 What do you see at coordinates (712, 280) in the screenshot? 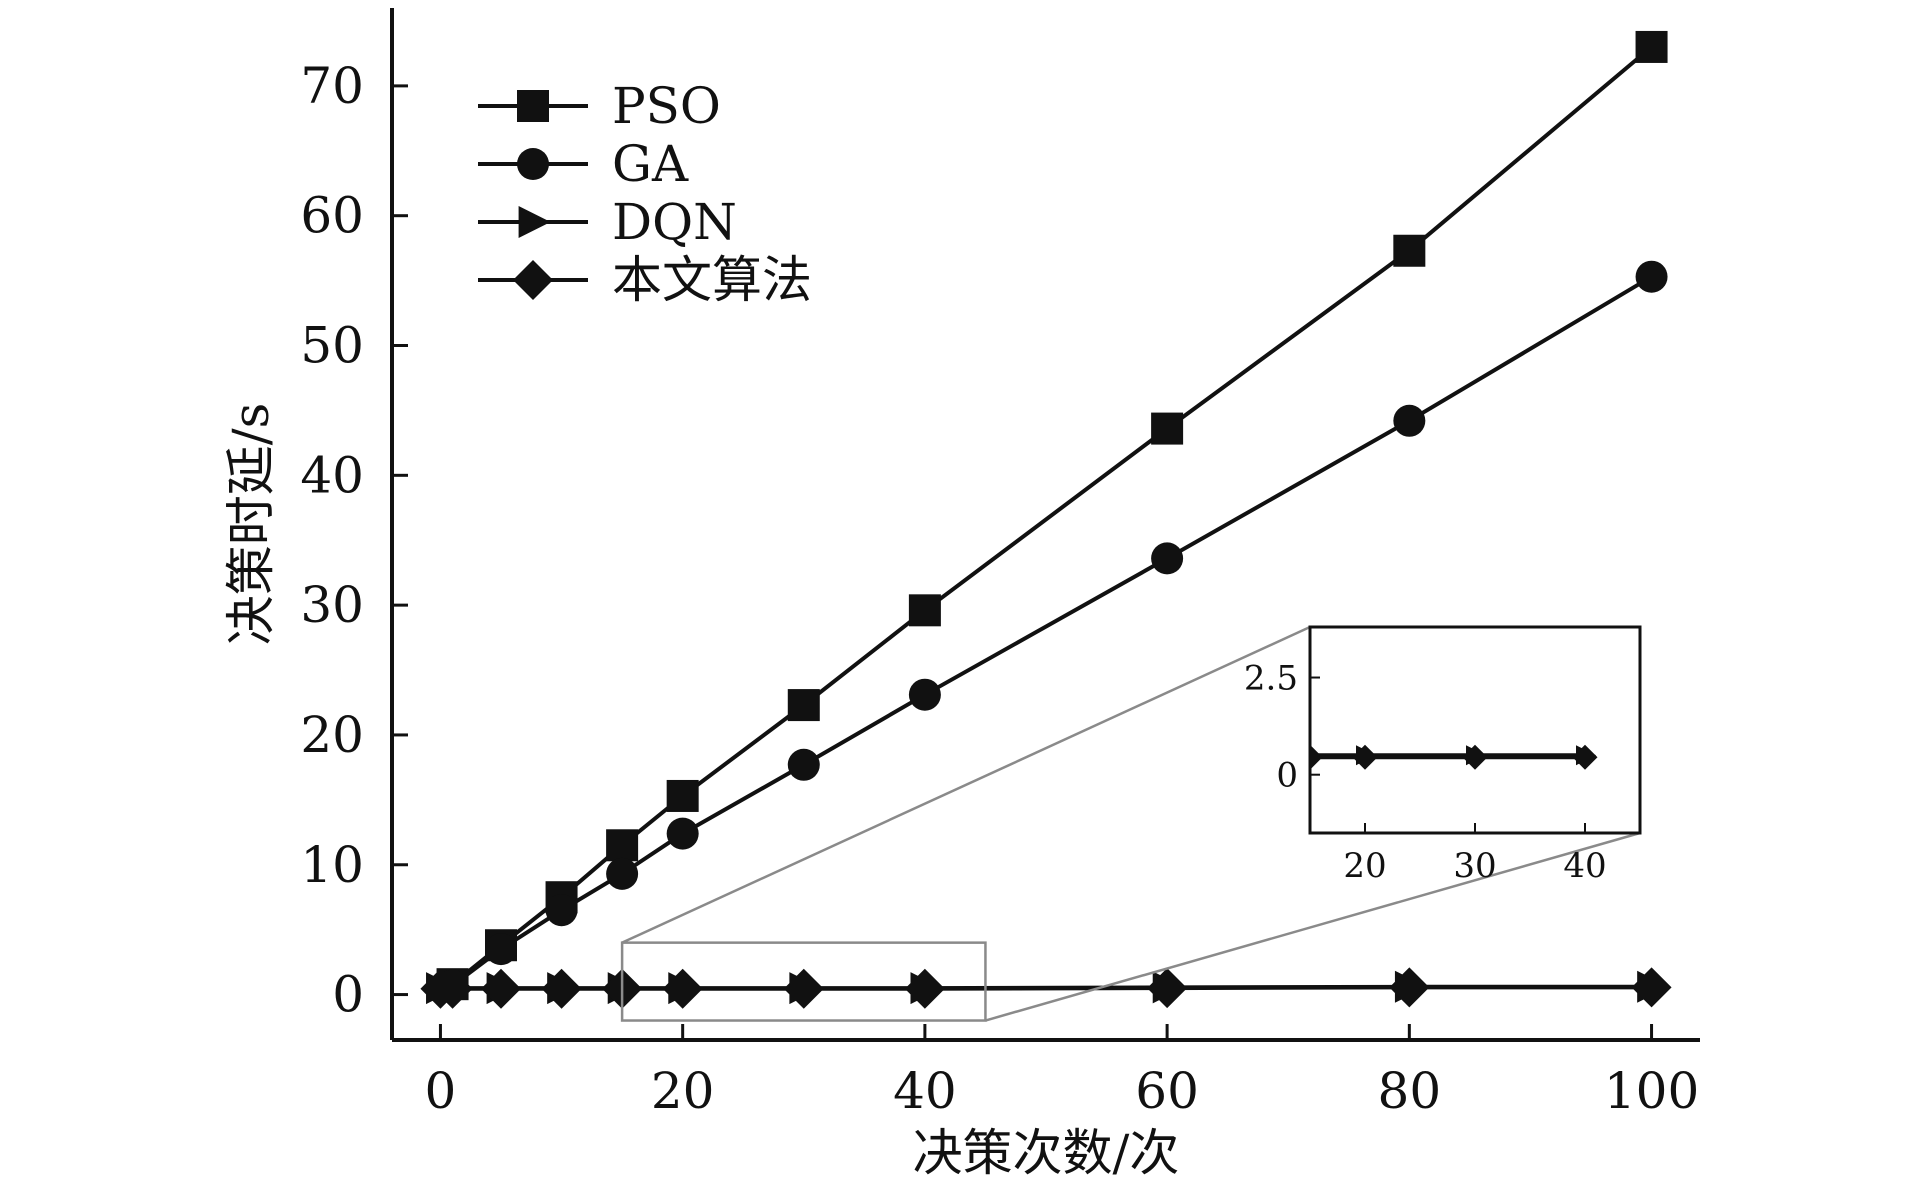
I see `legend-label: 本文算法` at bounding box center [712, 280].